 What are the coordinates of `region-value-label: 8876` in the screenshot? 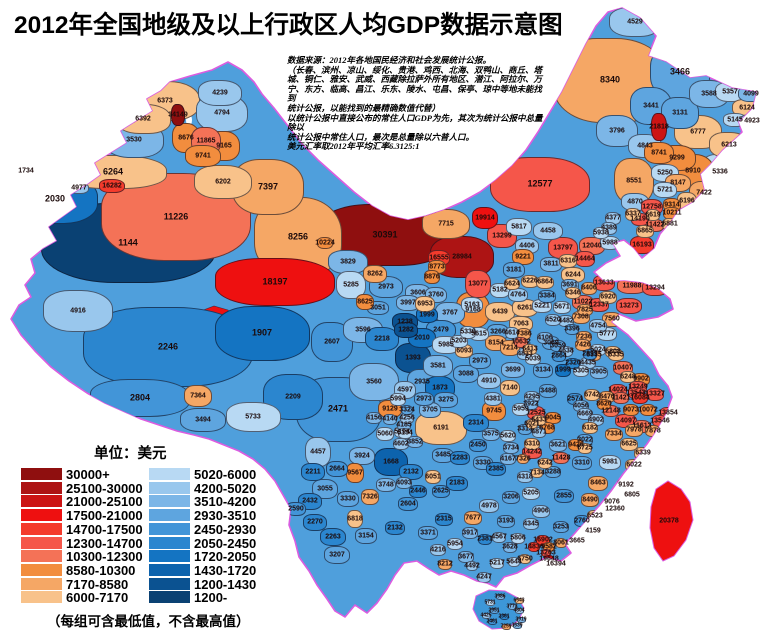 It's located at (432, 277).